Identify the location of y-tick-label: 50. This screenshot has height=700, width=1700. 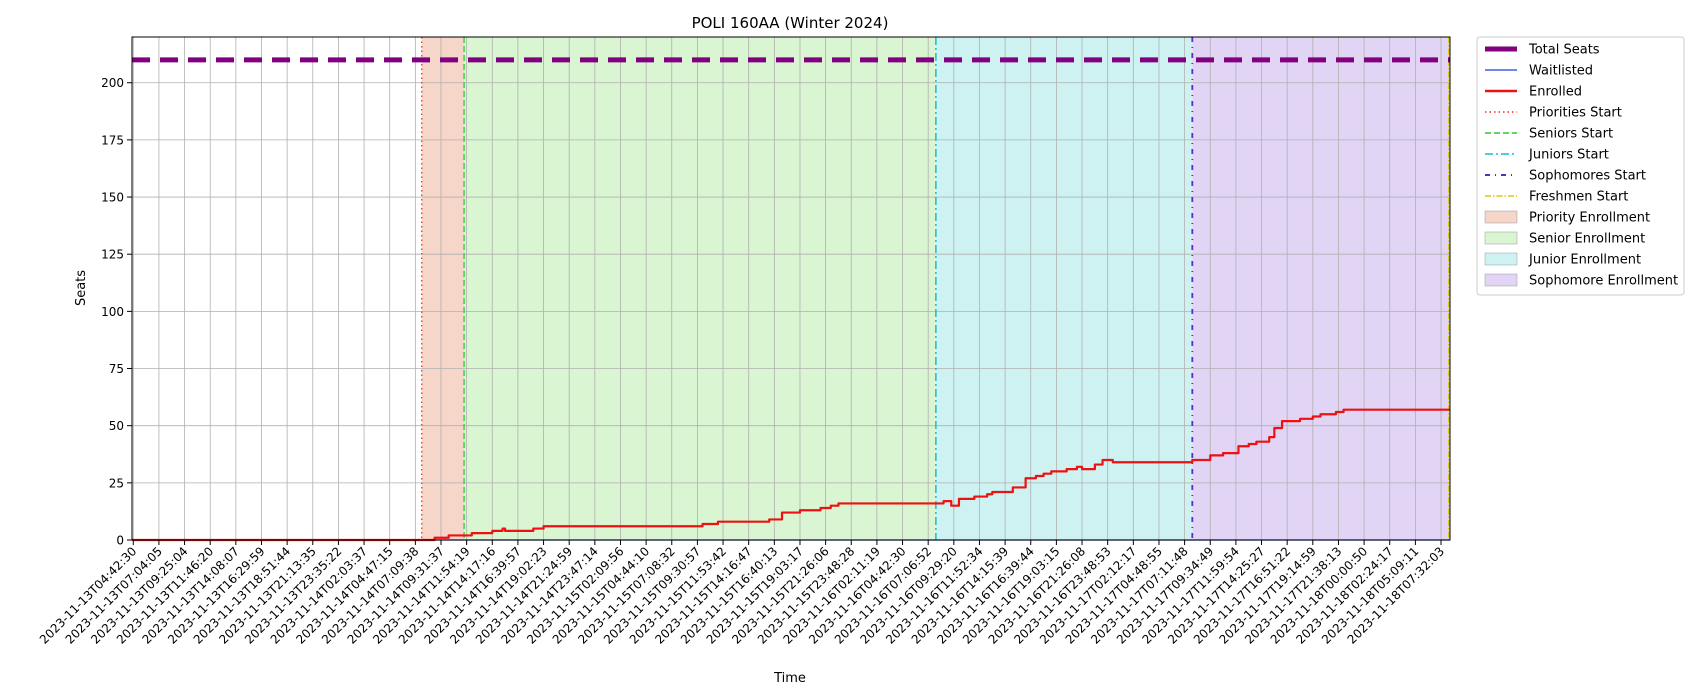
(116, 426).